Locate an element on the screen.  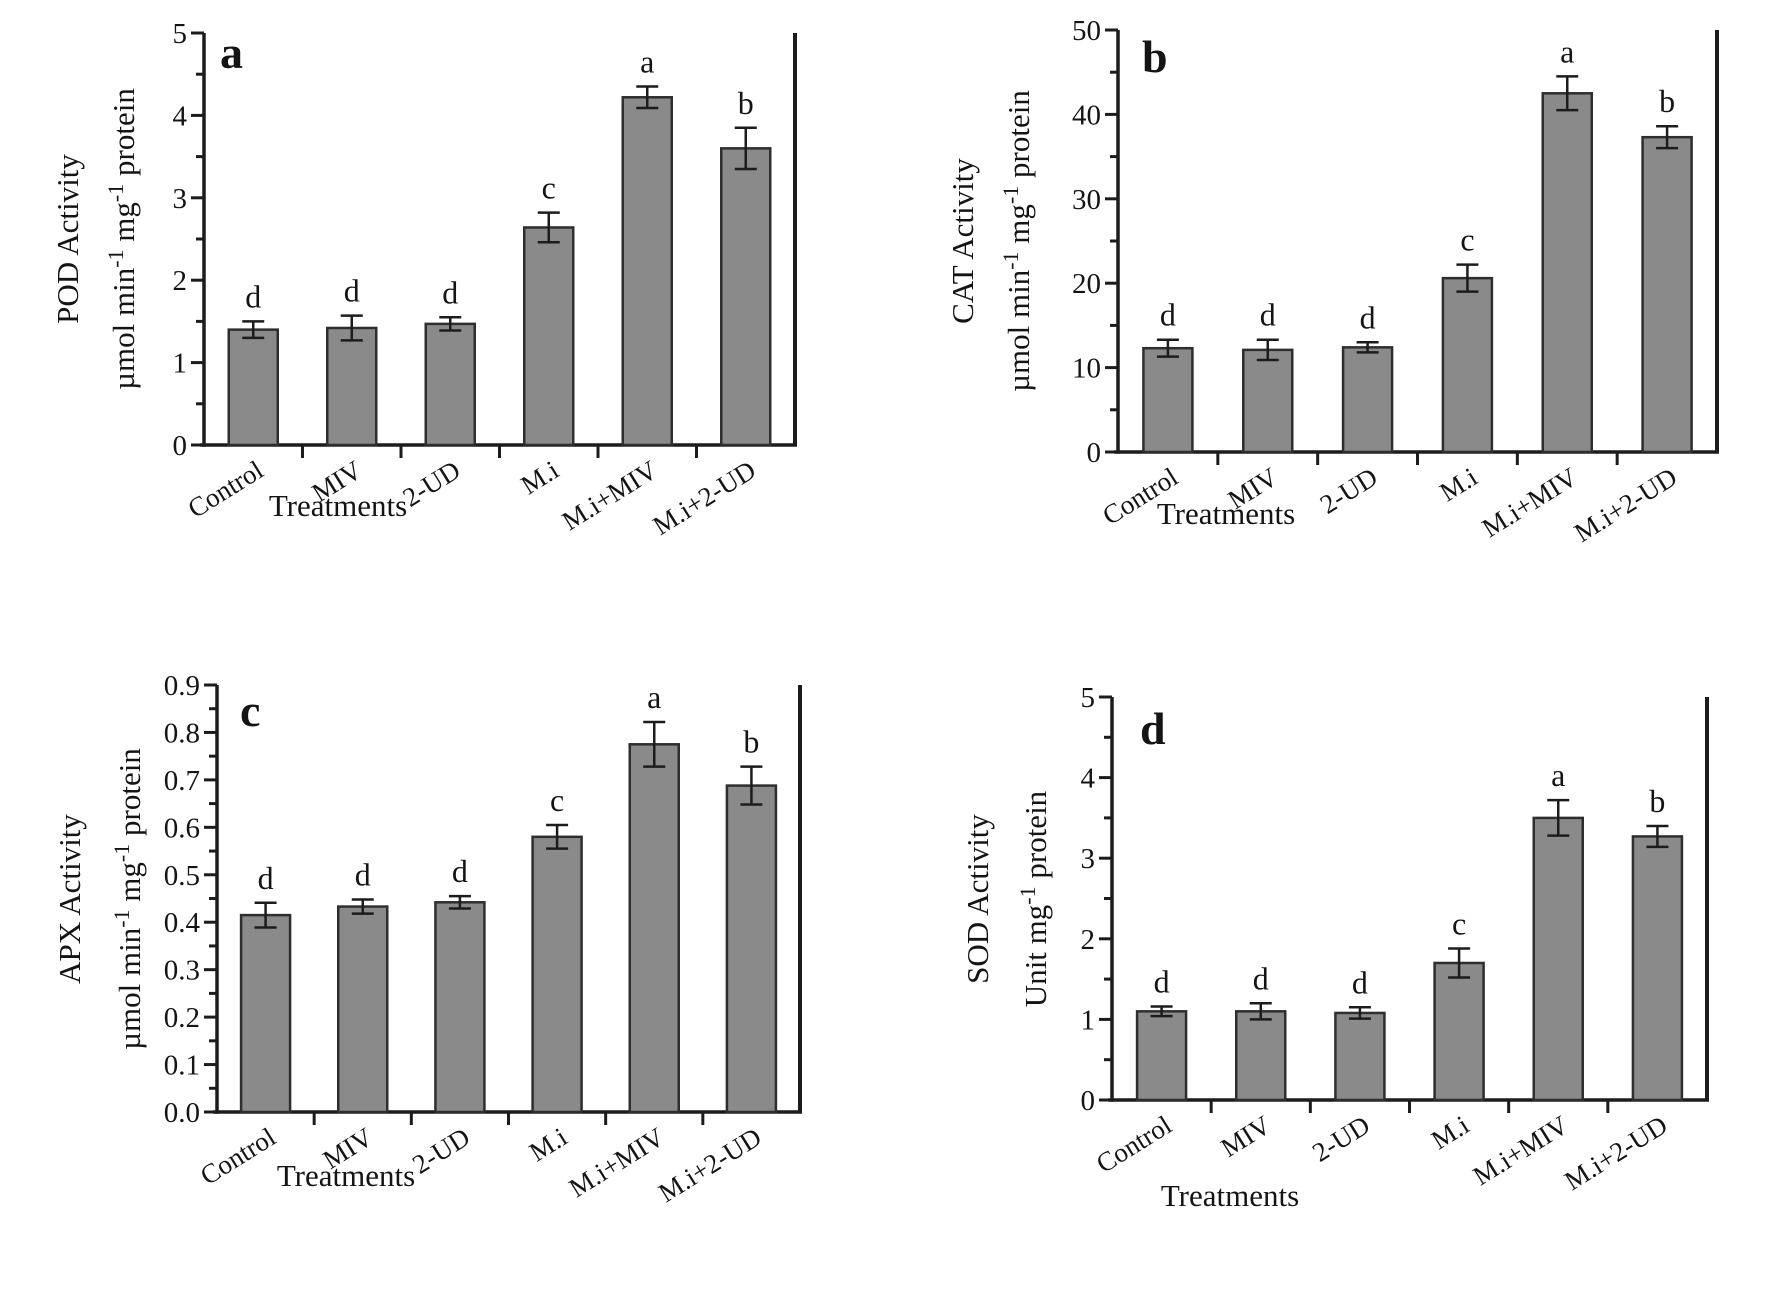
y-axis-title-line1: POD Activity is located at coordinates (67, 239).